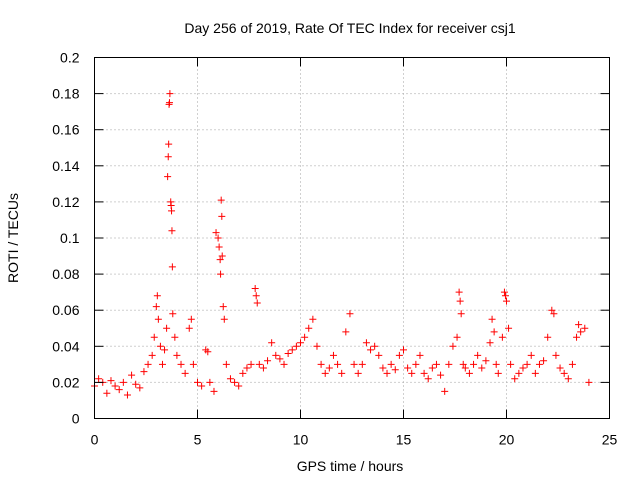 This screenshot has width=640, height=480. What do you see at coordinates (70, 58) in the screenshot?
I see `y-tick-label: 0.2` at bounding box center [70, 58].